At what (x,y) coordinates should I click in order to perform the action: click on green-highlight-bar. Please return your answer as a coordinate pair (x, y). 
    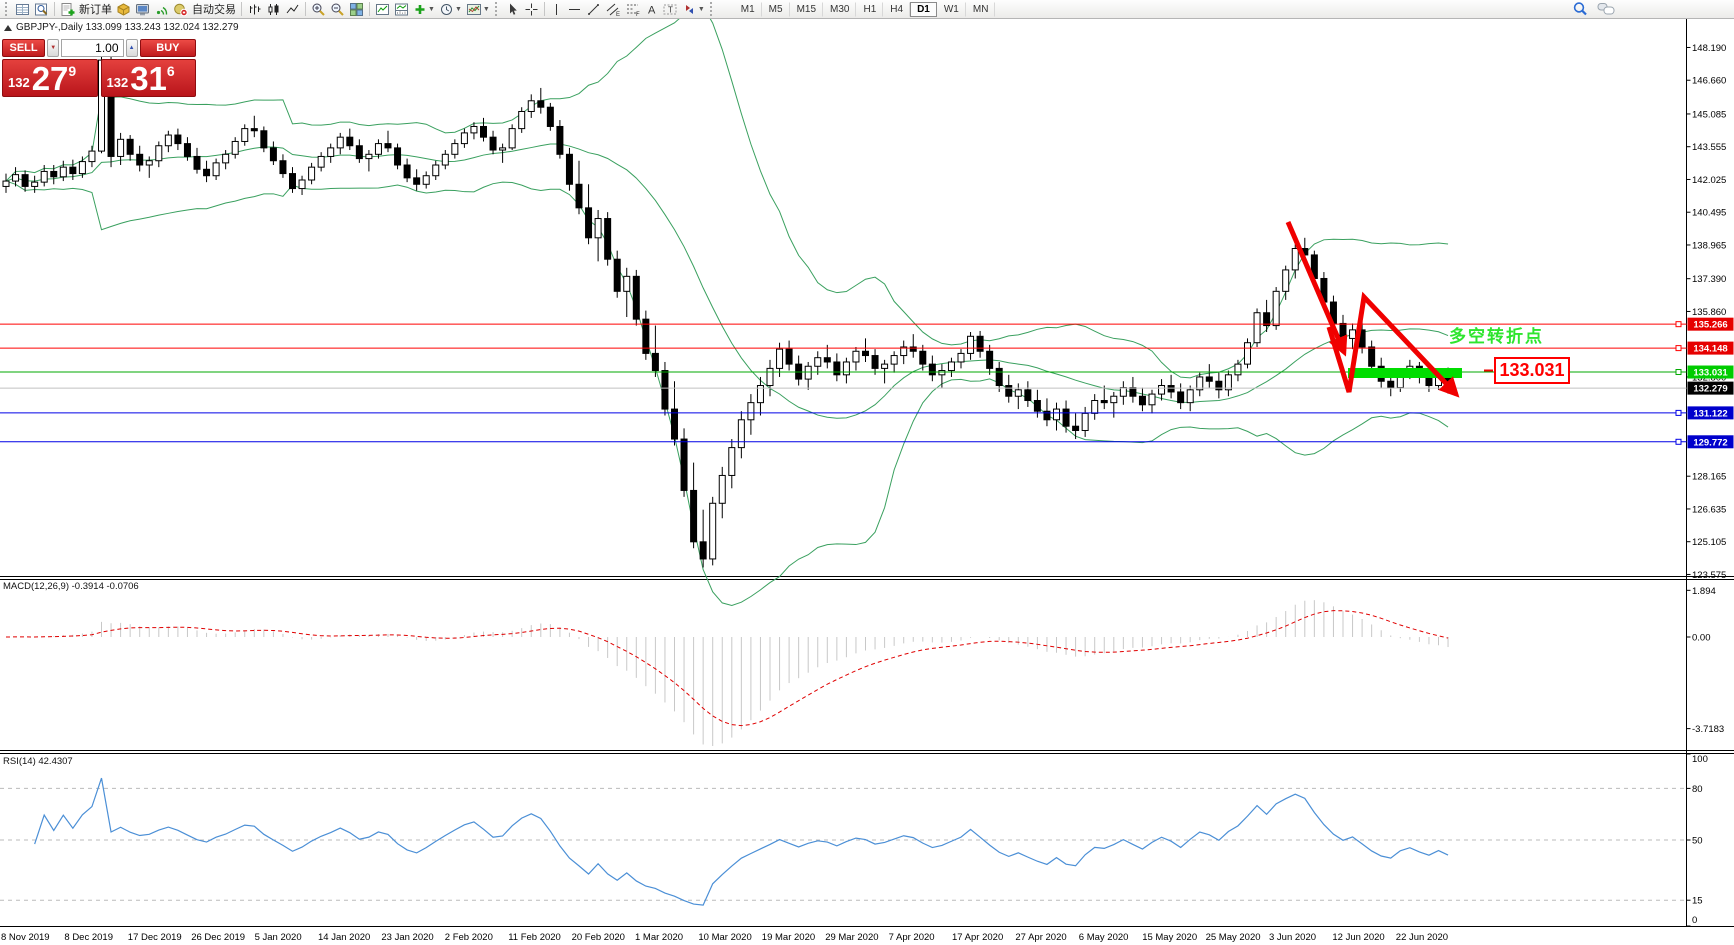
    Looking at the image, I should click on (1405, 373).